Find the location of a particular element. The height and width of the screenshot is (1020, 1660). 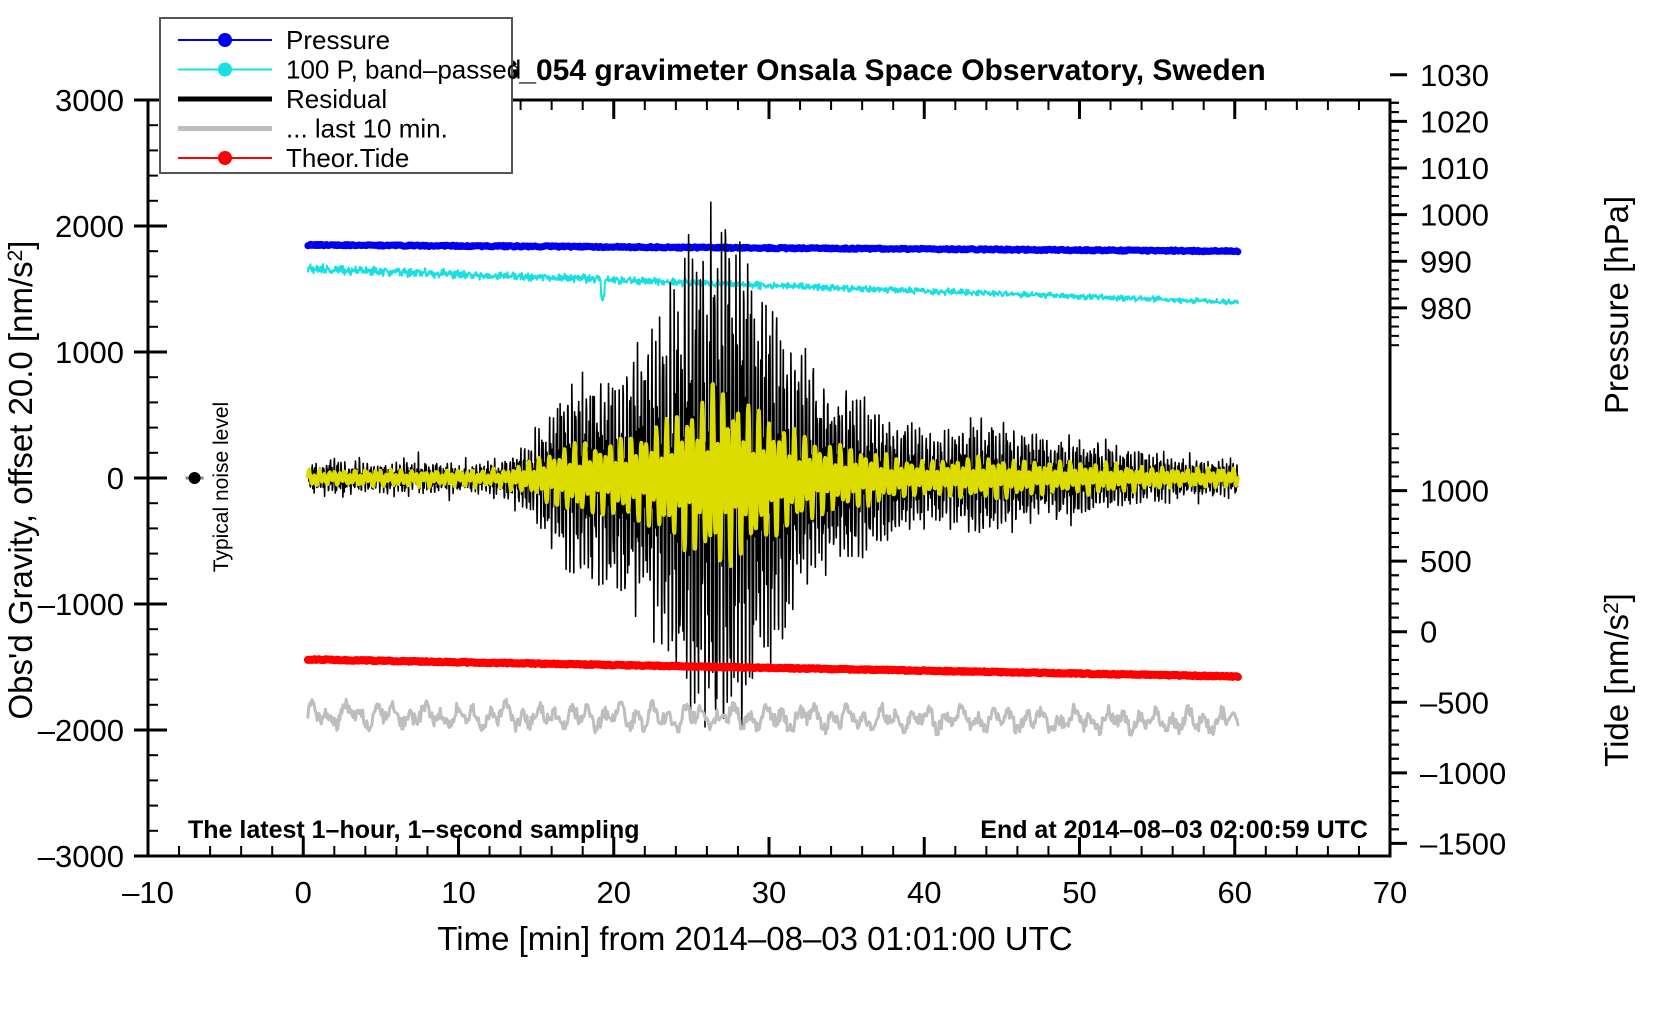

y-tick-label-right-pressure: 1030 is located at coordinates (1454, 75).